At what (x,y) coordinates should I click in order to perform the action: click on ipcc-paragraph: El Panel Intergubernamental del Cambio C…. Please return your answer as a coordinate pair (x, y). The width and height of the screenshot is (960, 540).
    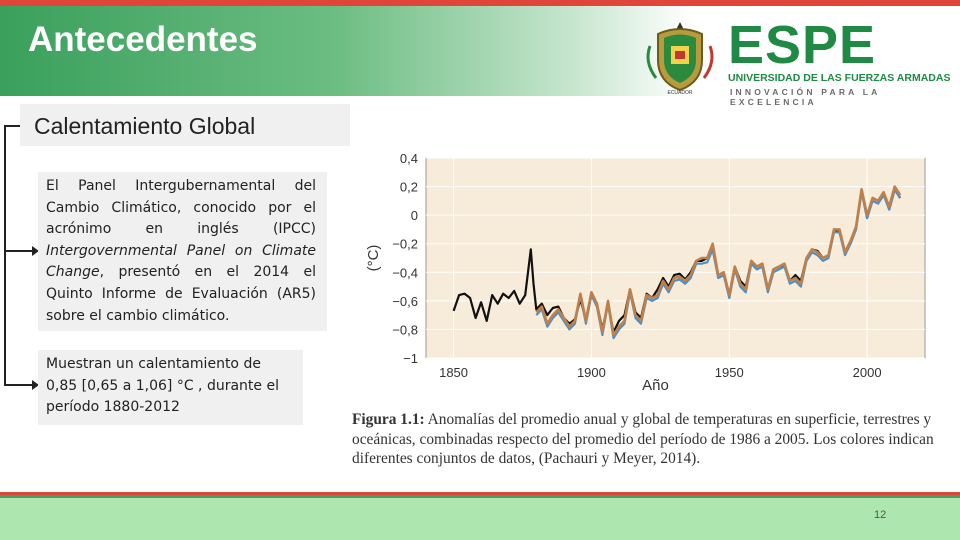
    Looking at the image, I should click on (181, 251).